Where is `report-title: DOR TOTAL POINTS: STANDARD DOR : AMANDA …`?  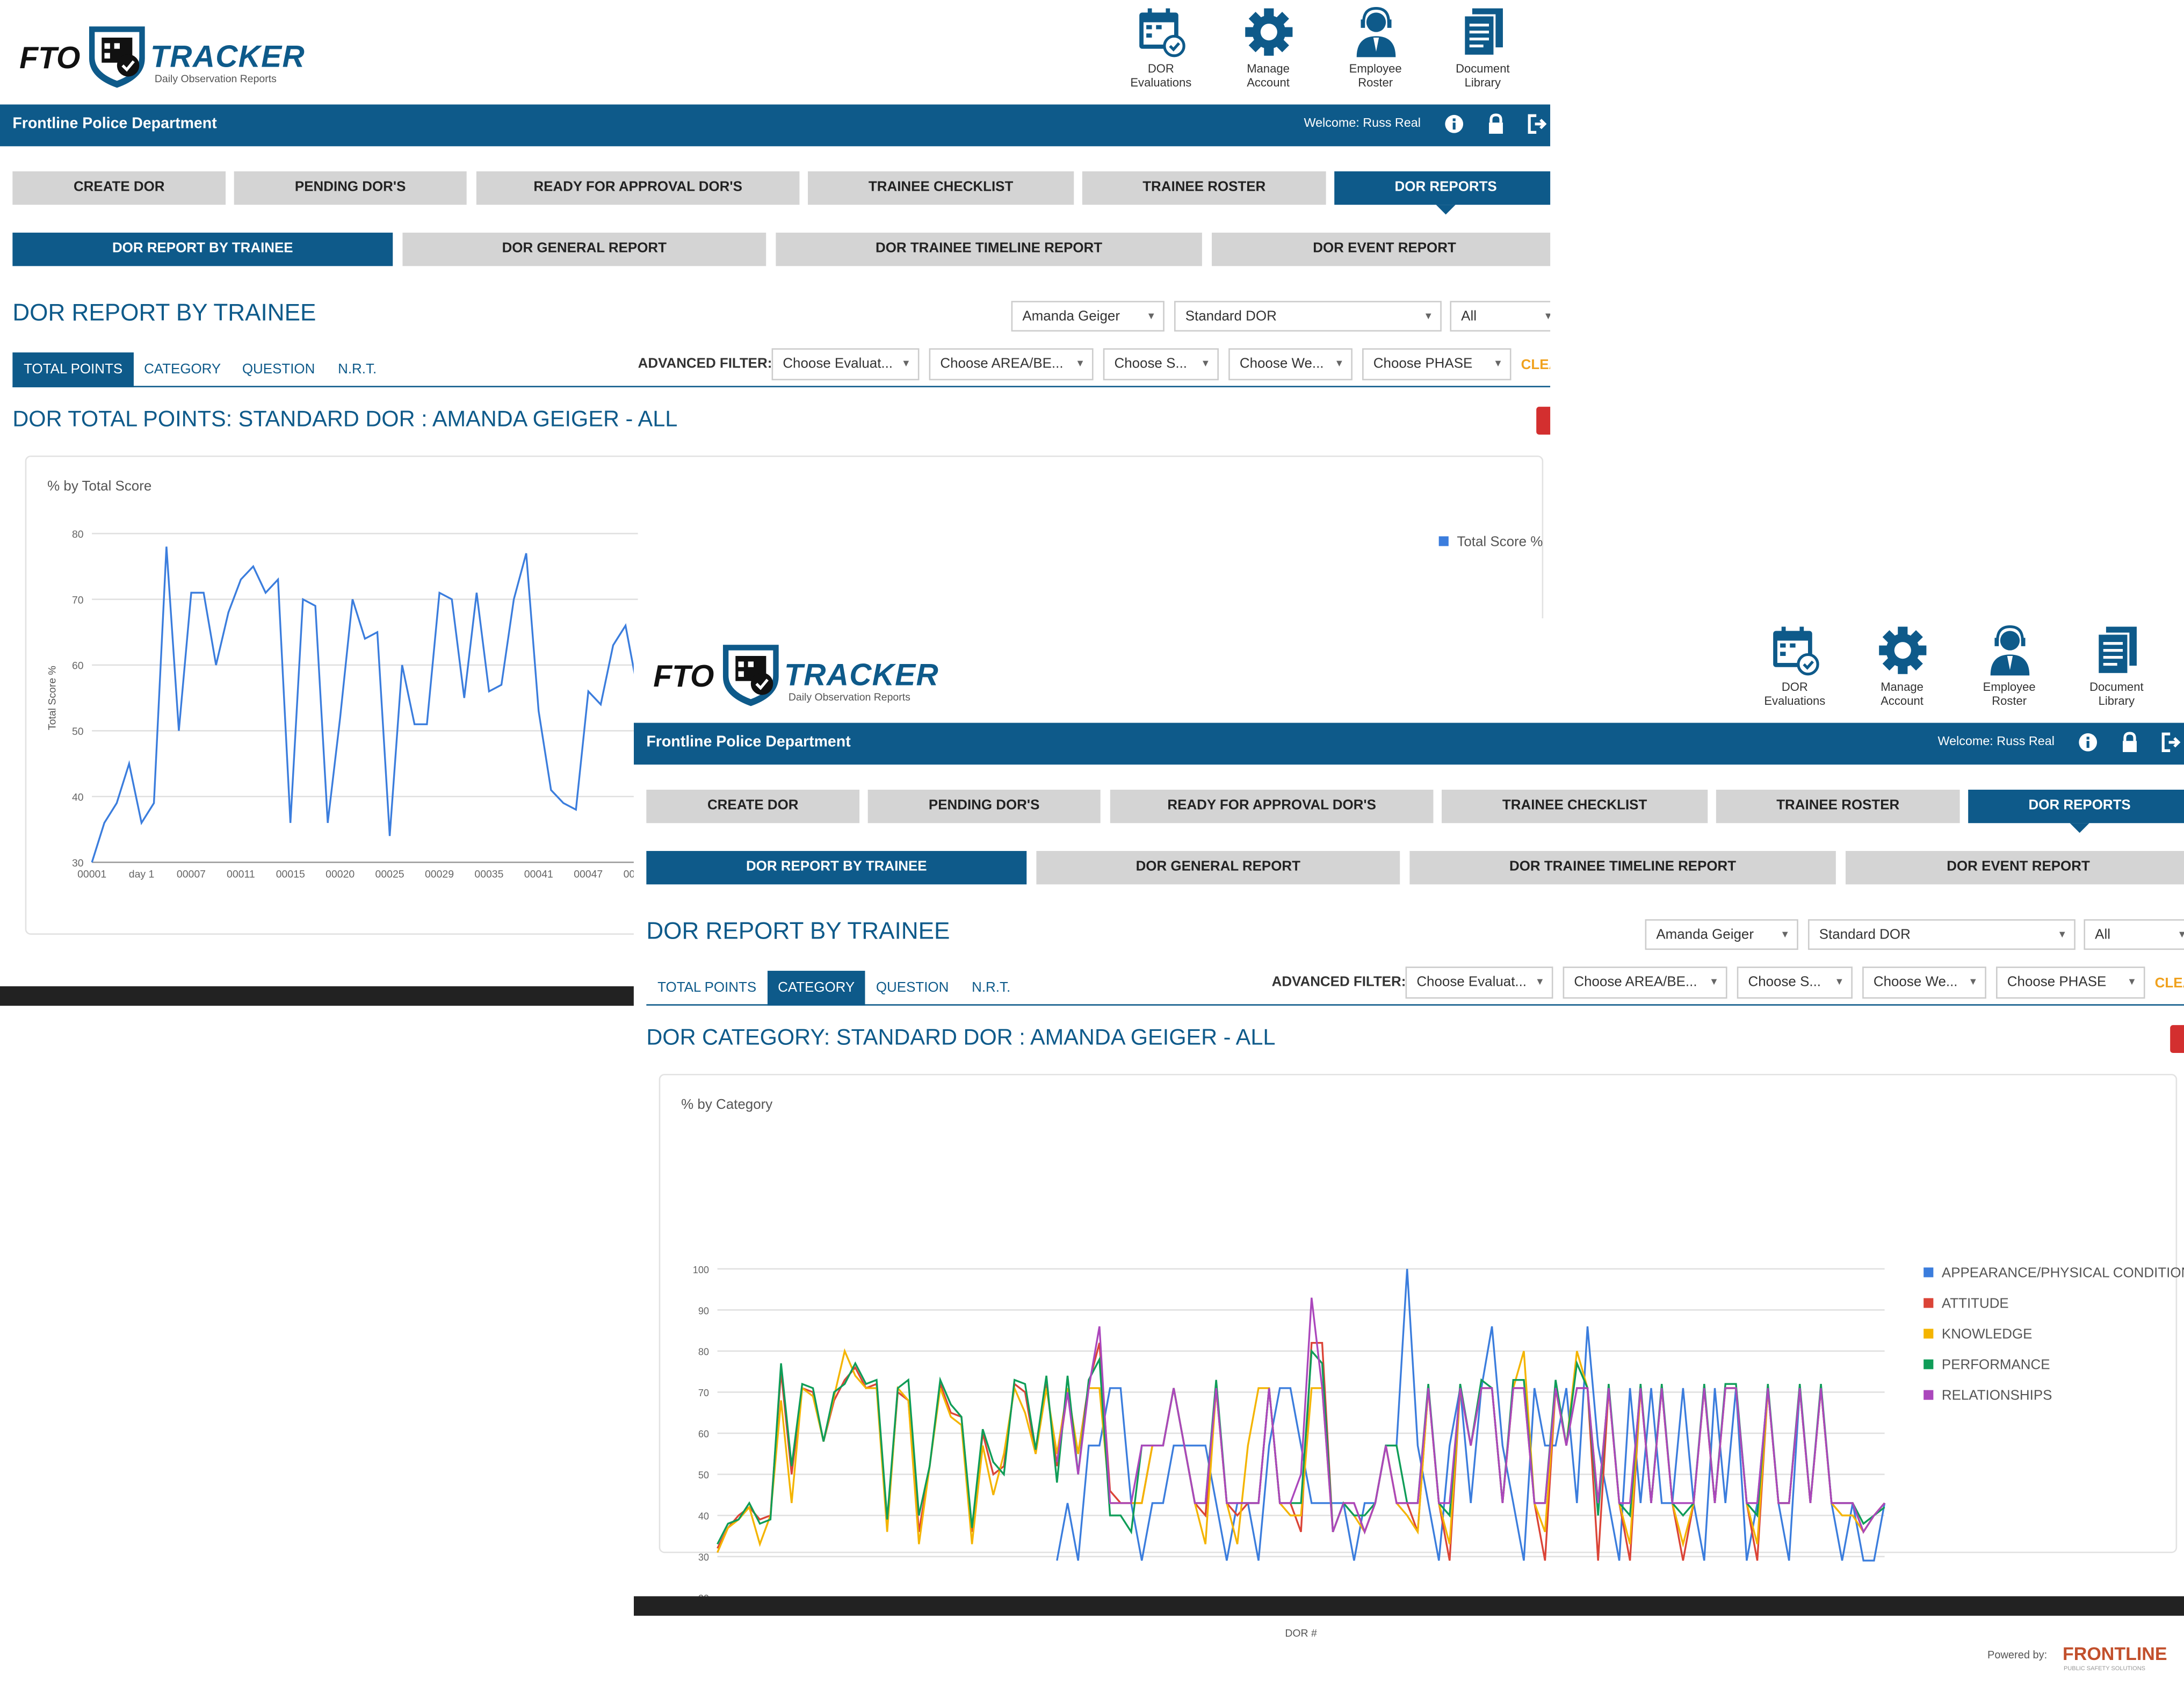 report-title: DOR TOTAL POINTS: STANDARD DOR : AMANDA … is located at coordinates (345, 420).